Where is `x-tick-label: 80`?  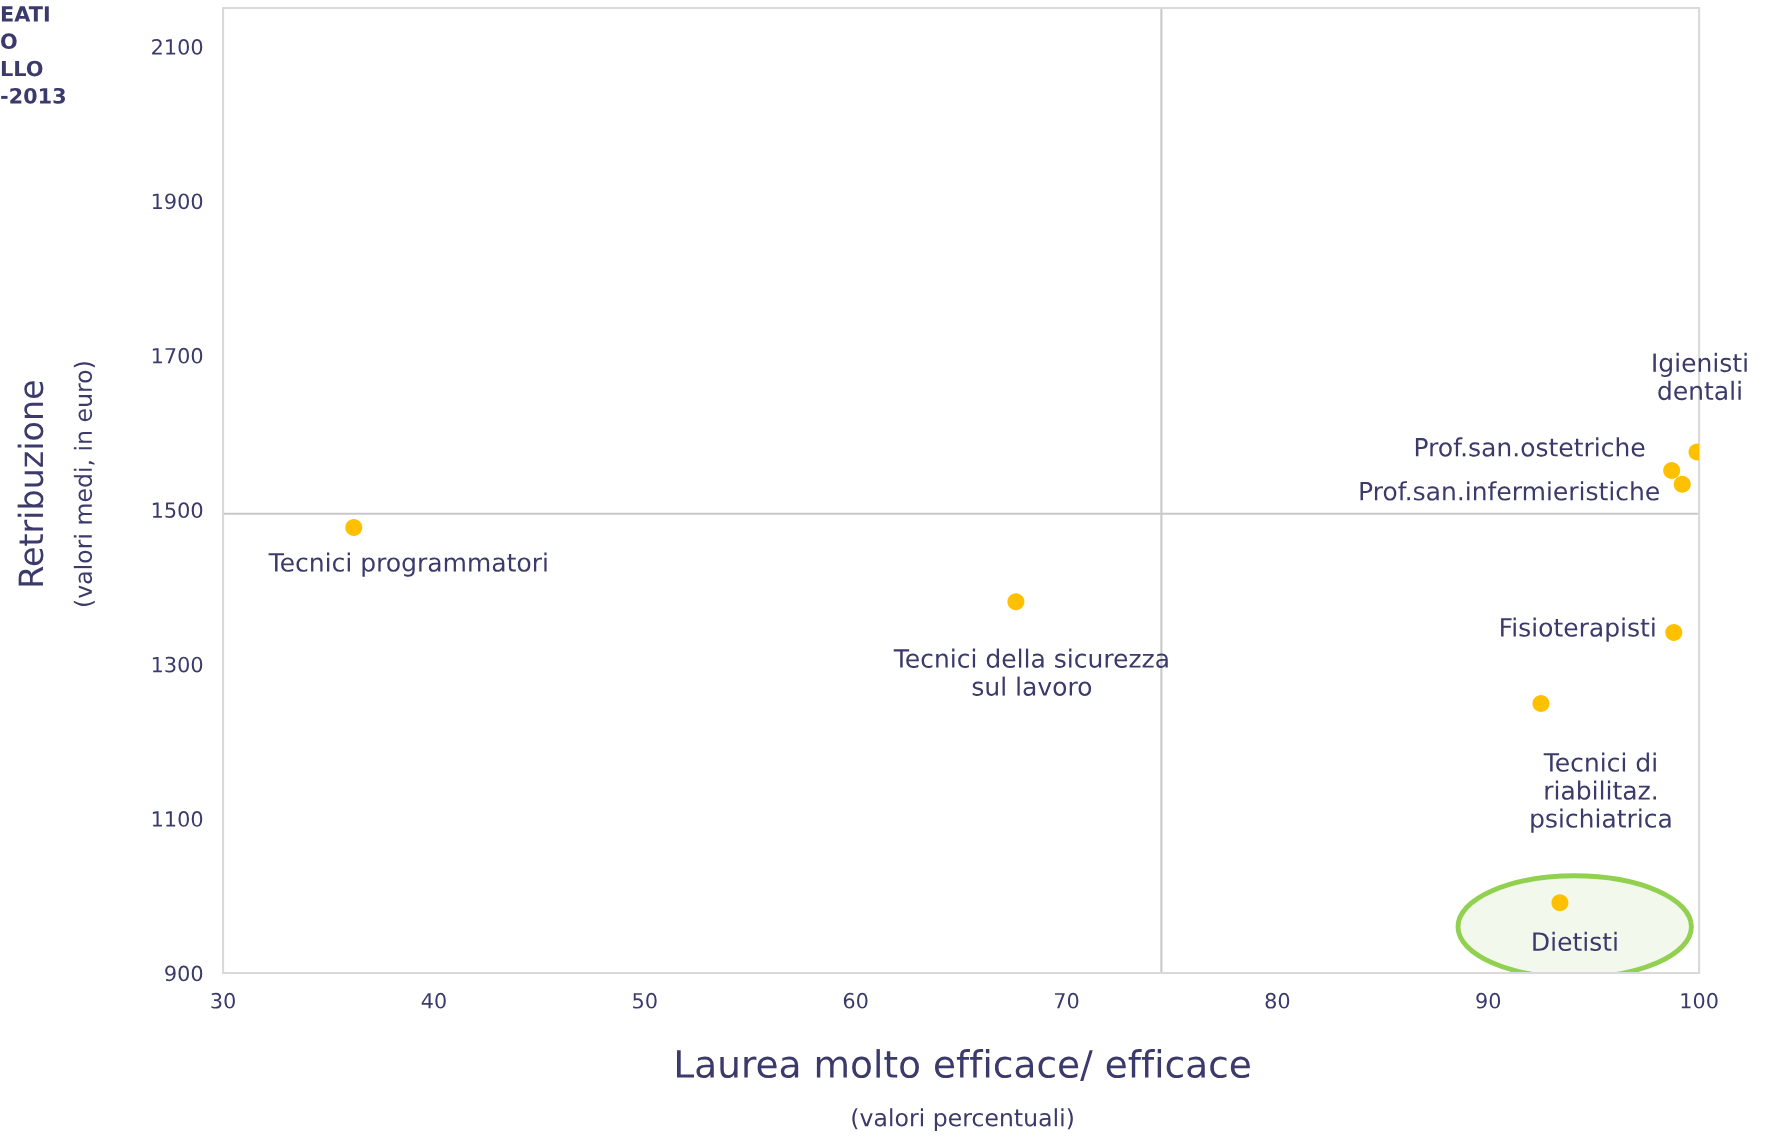
x-tick-label: 80 is located at coordinates (1277, 1000).